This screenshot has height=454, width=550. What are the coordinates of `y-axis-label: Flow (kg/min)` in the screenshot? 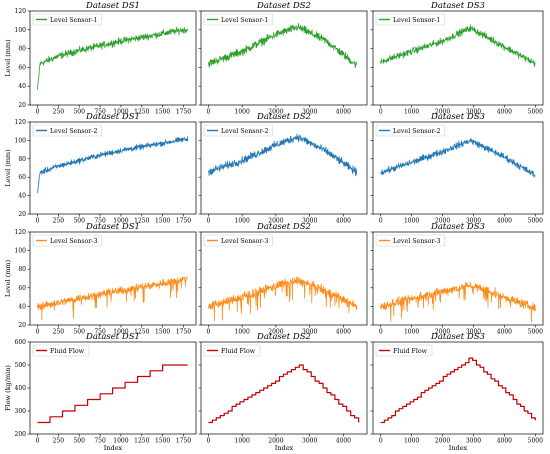 It's located at (8, 388).